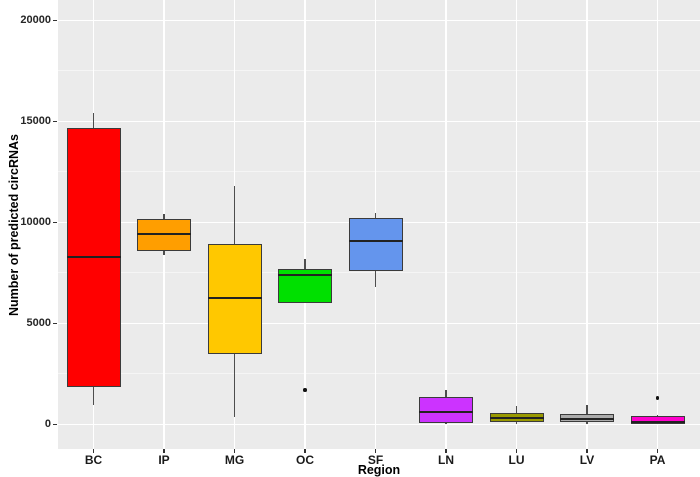 The height and width of the screenshot is (477, 700). Describe the element at coordinates (446, 460) in the screenshot. I see `x-tick-label-LN: LN` at that location.